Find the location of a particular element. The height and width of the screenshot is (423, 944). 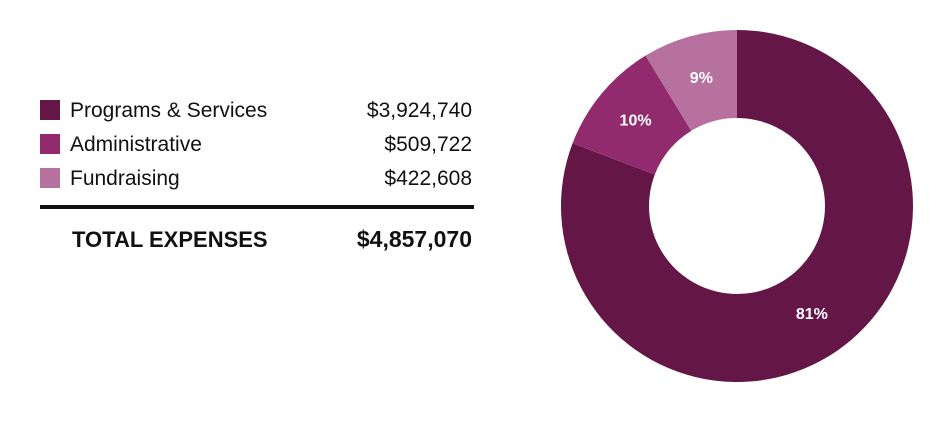

legend-label-programs: Programs & Services is located at coordinates (169, 110).